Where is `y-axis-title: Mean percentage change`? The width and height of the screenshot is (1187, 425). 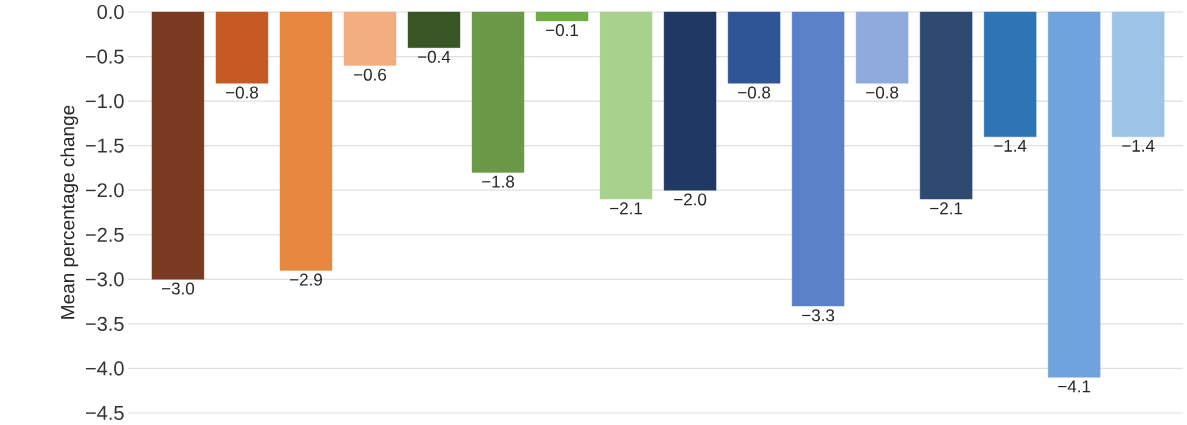
y-axis-title: Mean percentage change is located at coordinates (69, 212).